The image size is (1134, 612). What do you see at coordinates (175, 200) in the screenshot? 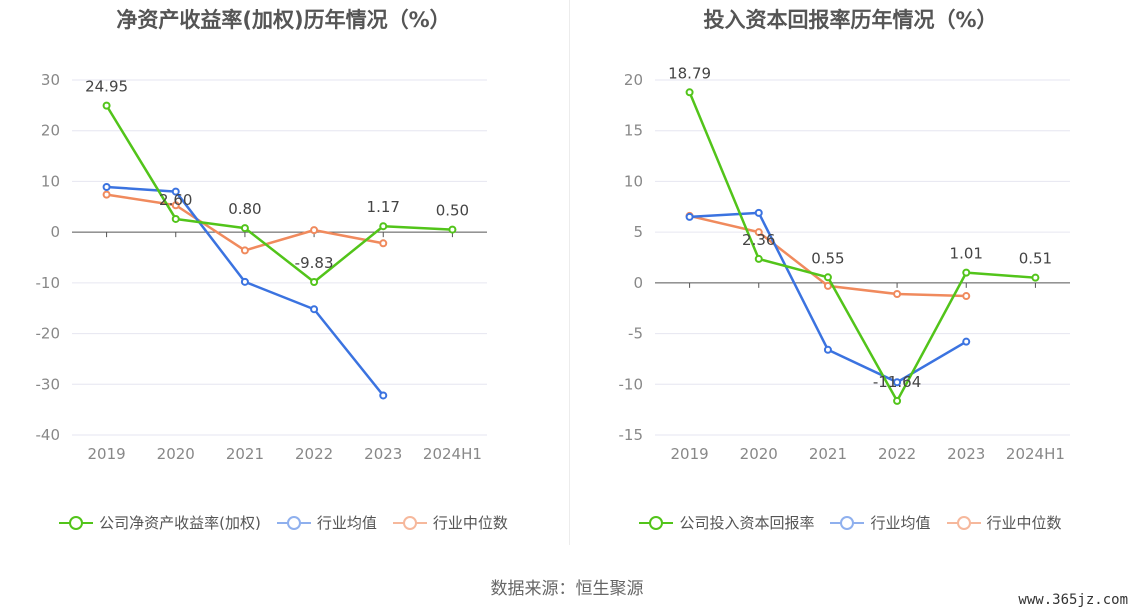
I see `data-label: 2.60` at bounding box center [175, 200].